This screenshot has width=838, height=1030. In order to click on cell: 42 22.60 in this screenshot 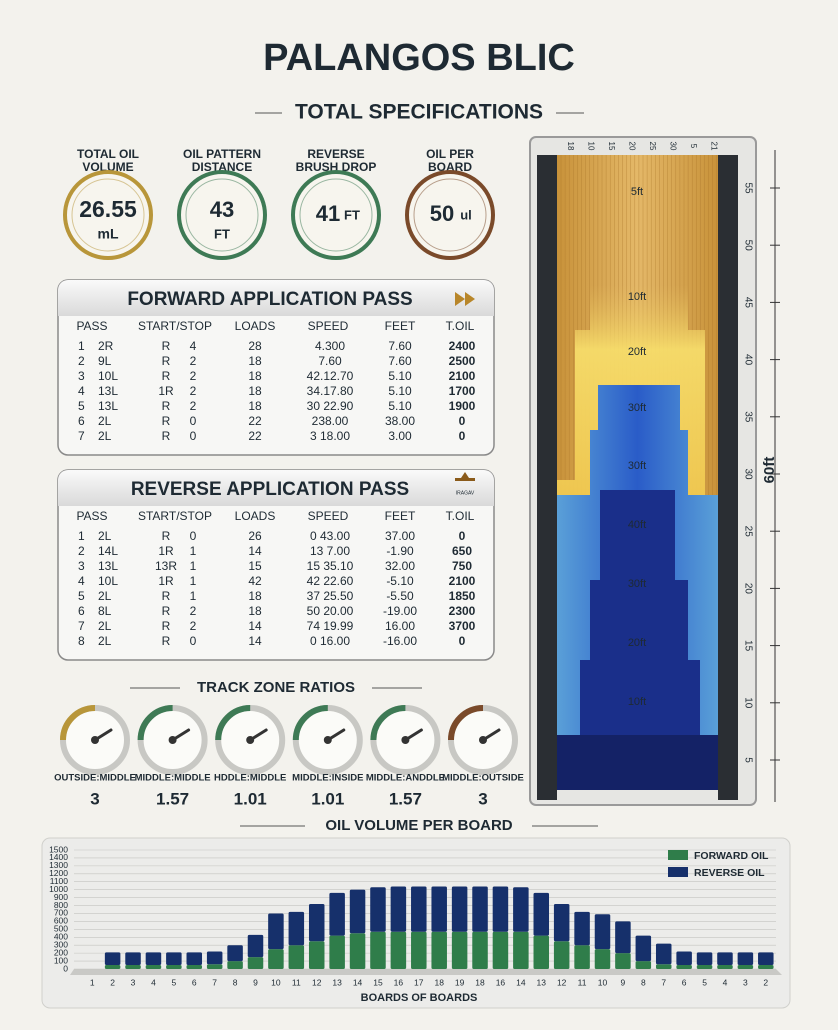, I will do `click(330, 581)`.